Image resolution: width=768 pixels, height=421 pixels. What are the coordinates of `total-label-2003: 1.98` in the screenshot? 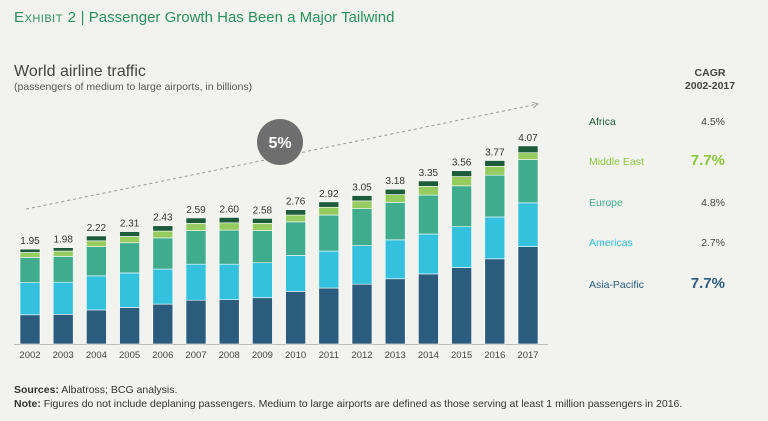 It's located at (63, 240).